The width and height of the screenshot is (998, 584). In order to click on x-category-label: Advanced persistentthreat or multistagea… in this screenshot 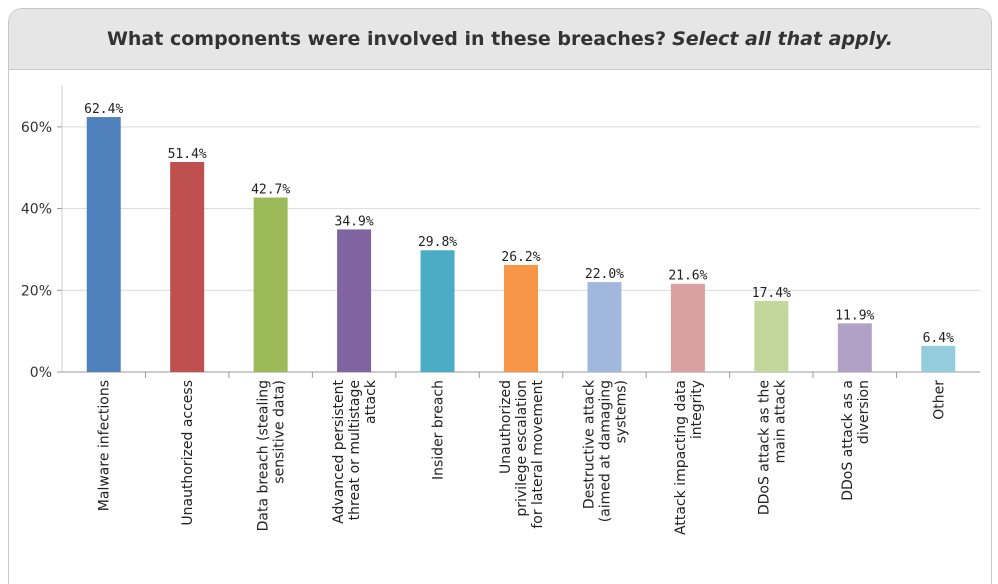, I will do `click(355, 451)`.